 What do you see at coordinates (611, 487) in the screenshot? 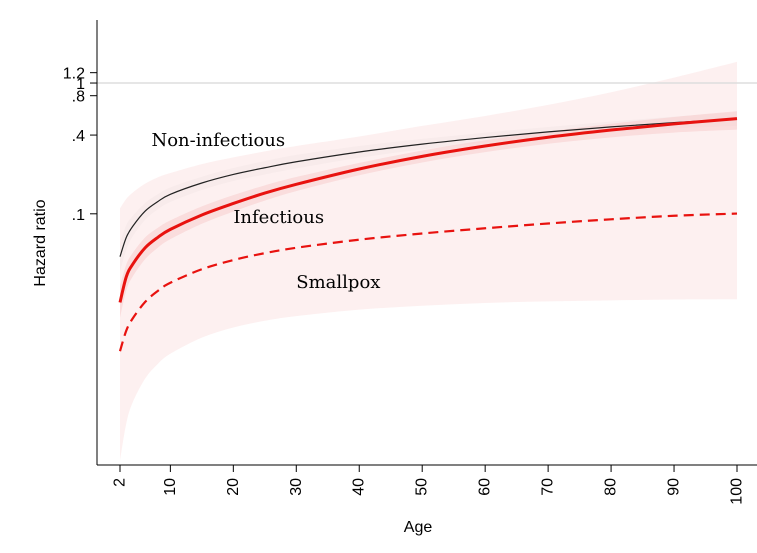
I see `x-tick-label: 80` at bounding box center [611, 487].